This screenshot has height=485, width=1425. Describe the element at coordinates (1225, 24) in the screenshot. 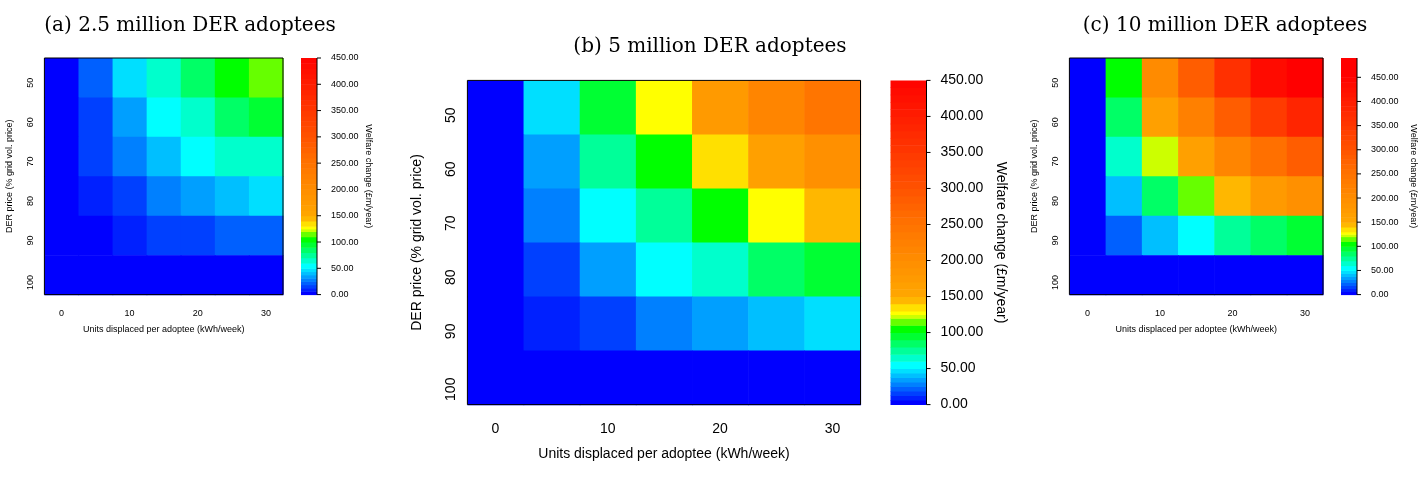

I see `chart-title: (c) 10 million DER adoptees` at that location.